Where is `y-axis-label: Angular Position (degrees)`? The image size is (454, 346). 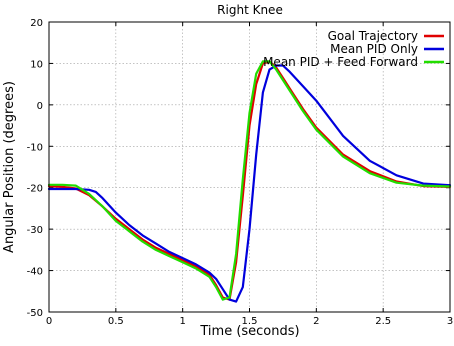
y-axis-label: Angular Position (degrees) is located at coordinates (9, 167).